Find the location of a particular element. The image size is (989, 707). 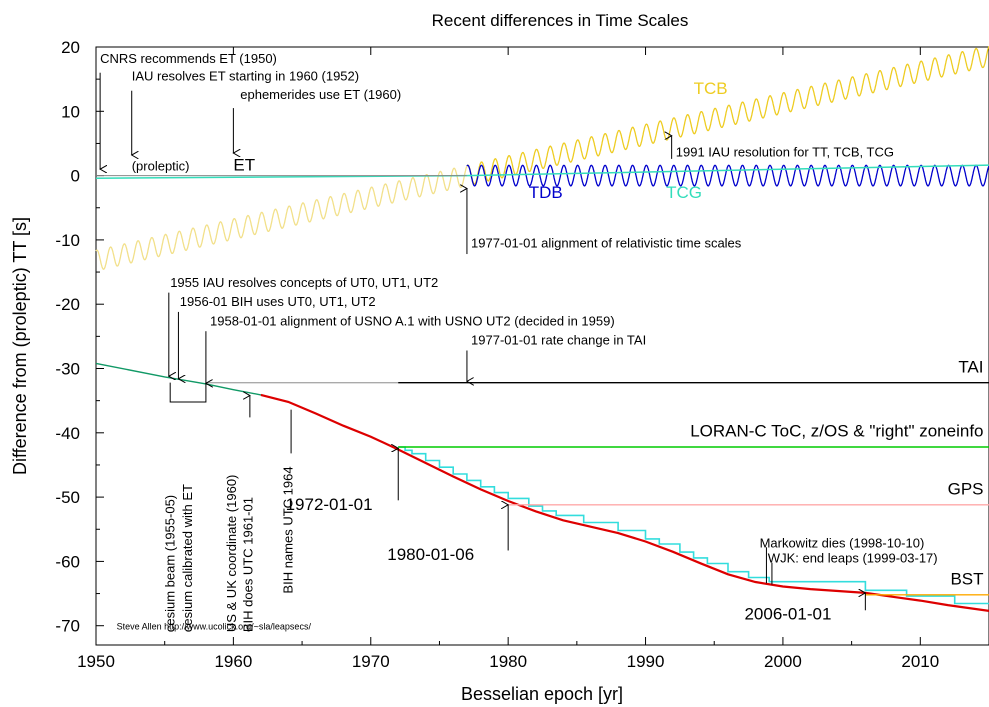

x-tick-label: 2010 is located at coordinates (920, 661).